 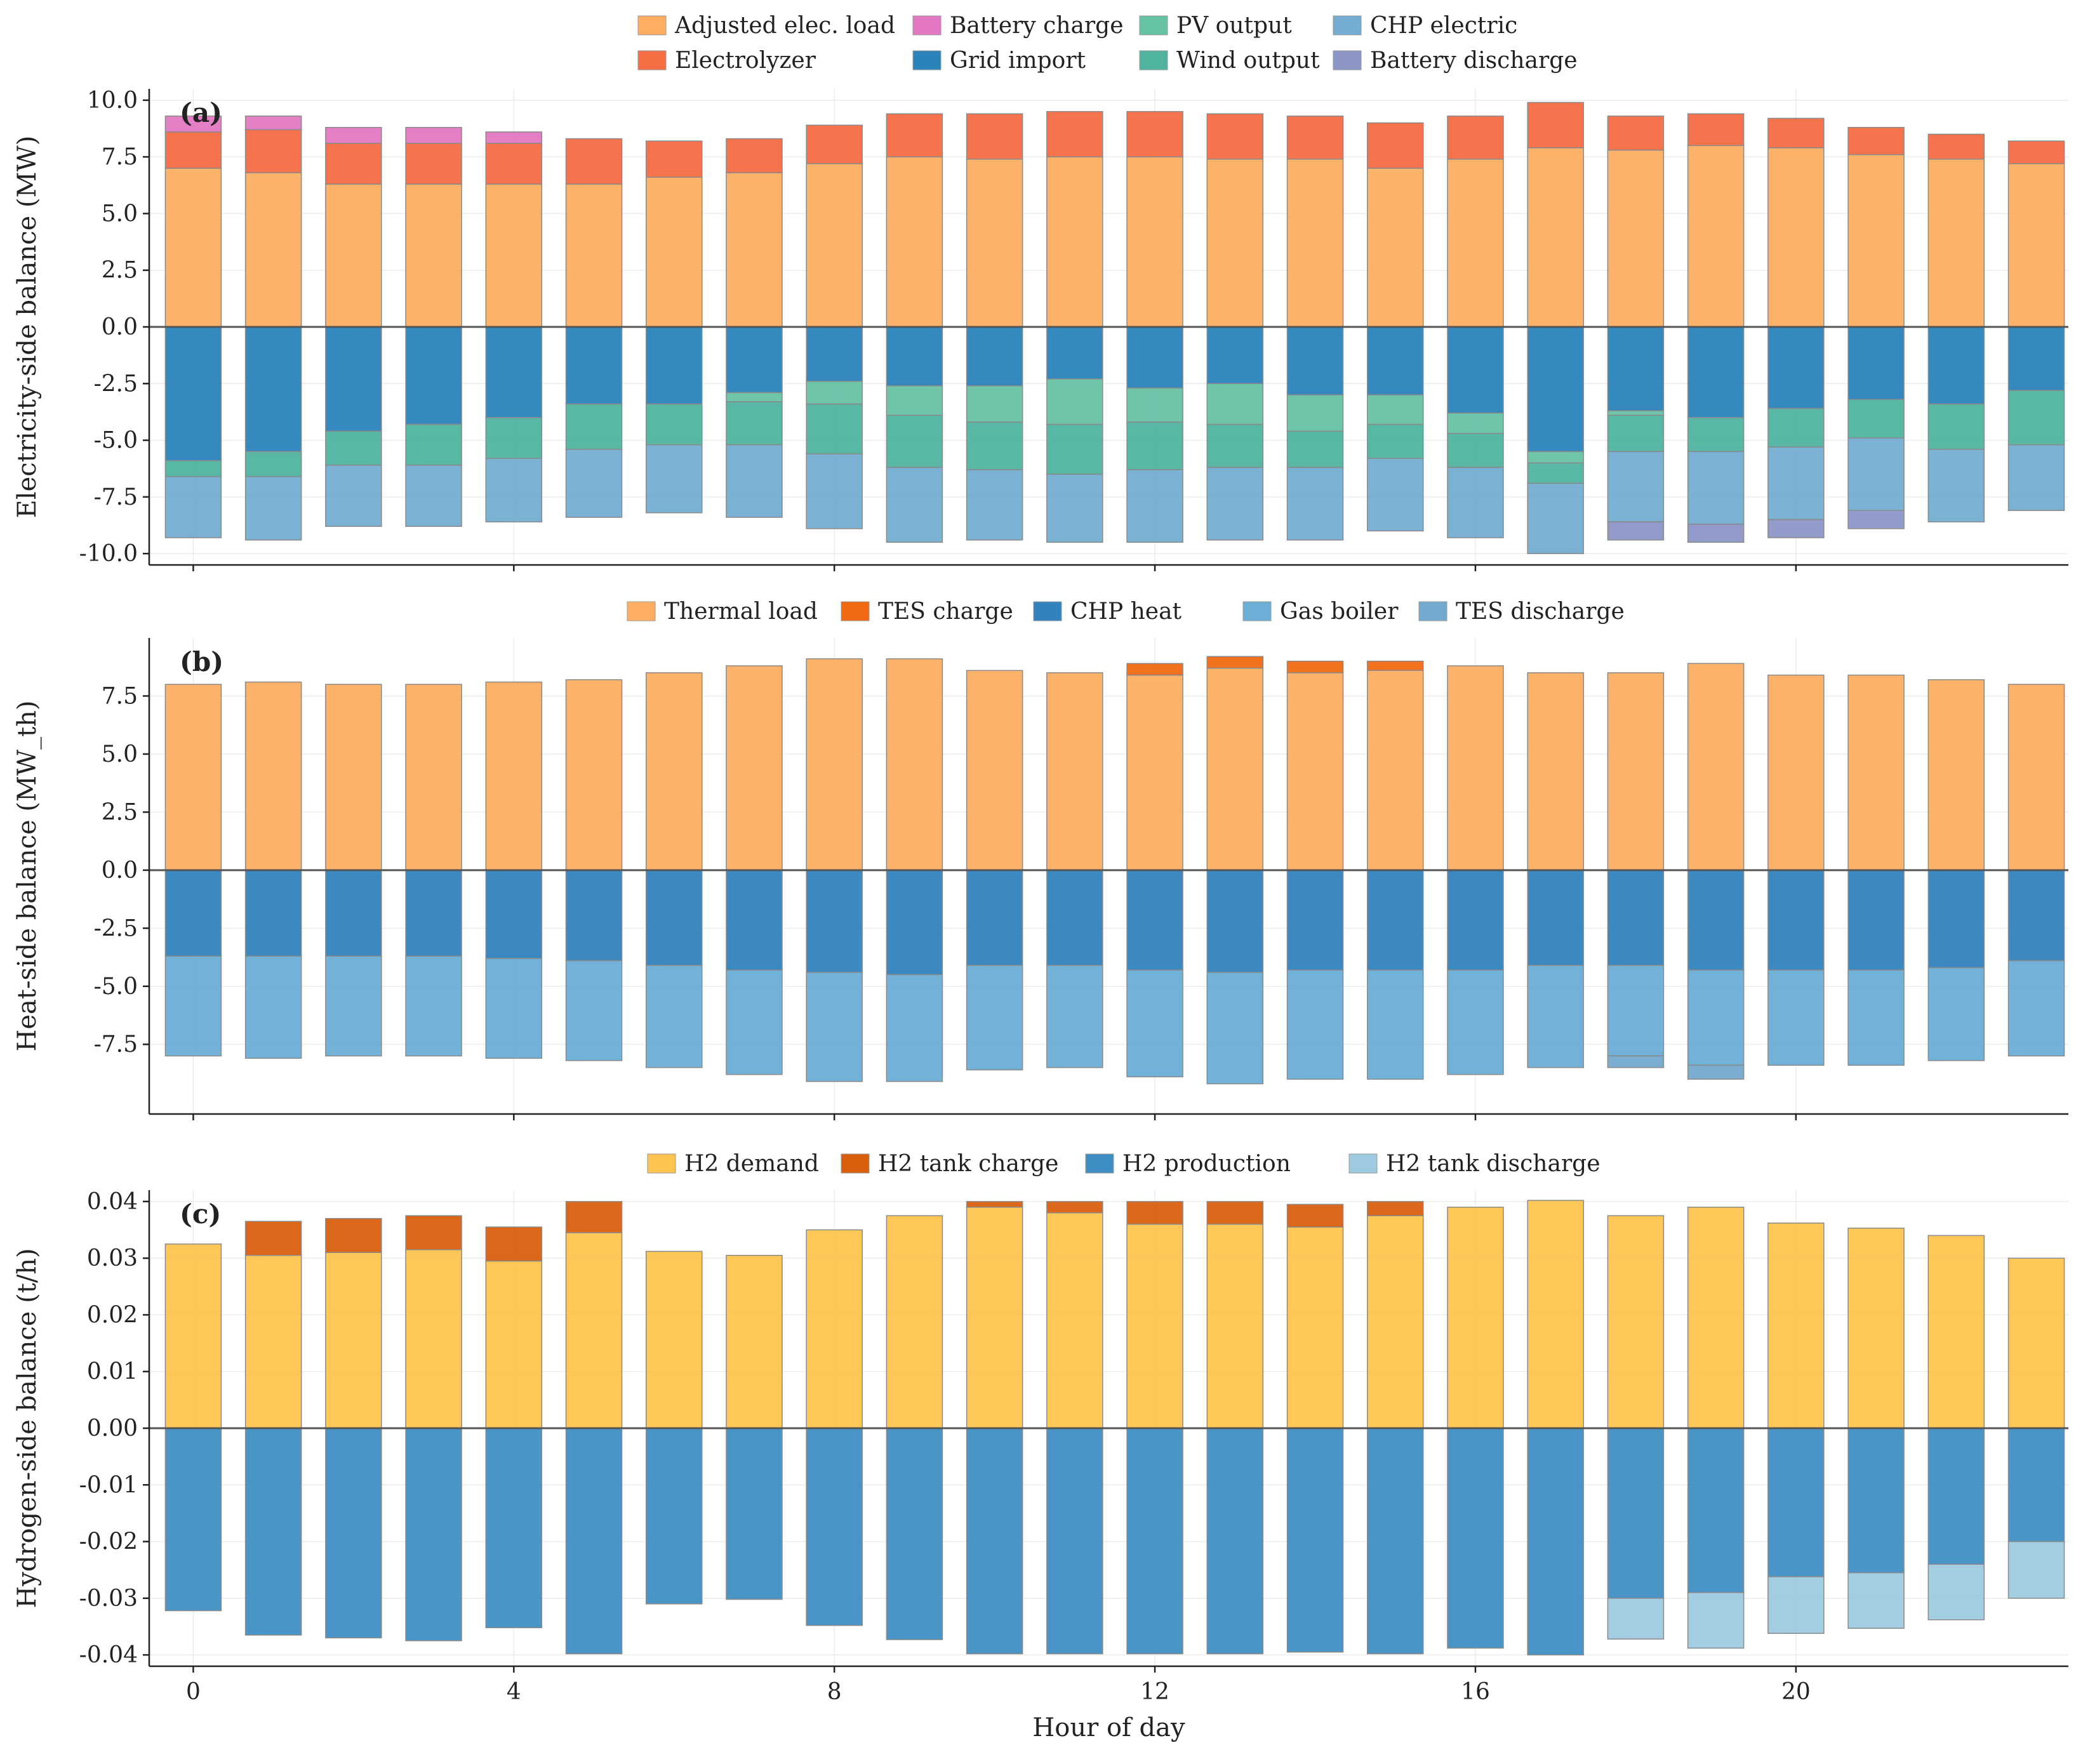 I want to click on x-axis-title: Hour of day, so click(x=1108, y=1727).